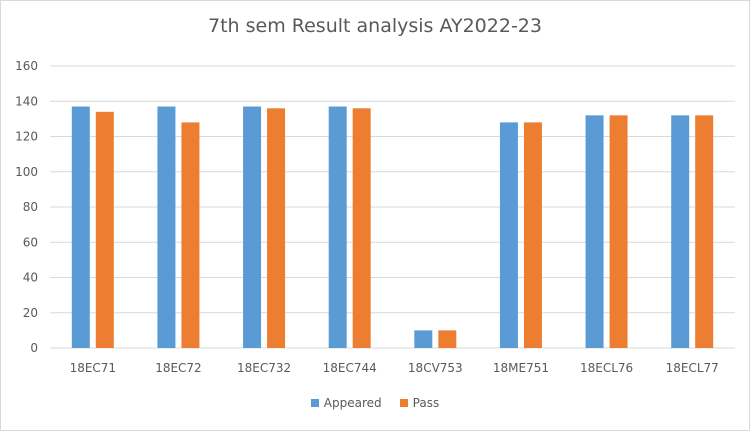 The height and width of the screenshot is (431, 750). Describe the element at coordinates (680, 231) in the screenshot. I see `bar-appeared-18ecl77` at that location.